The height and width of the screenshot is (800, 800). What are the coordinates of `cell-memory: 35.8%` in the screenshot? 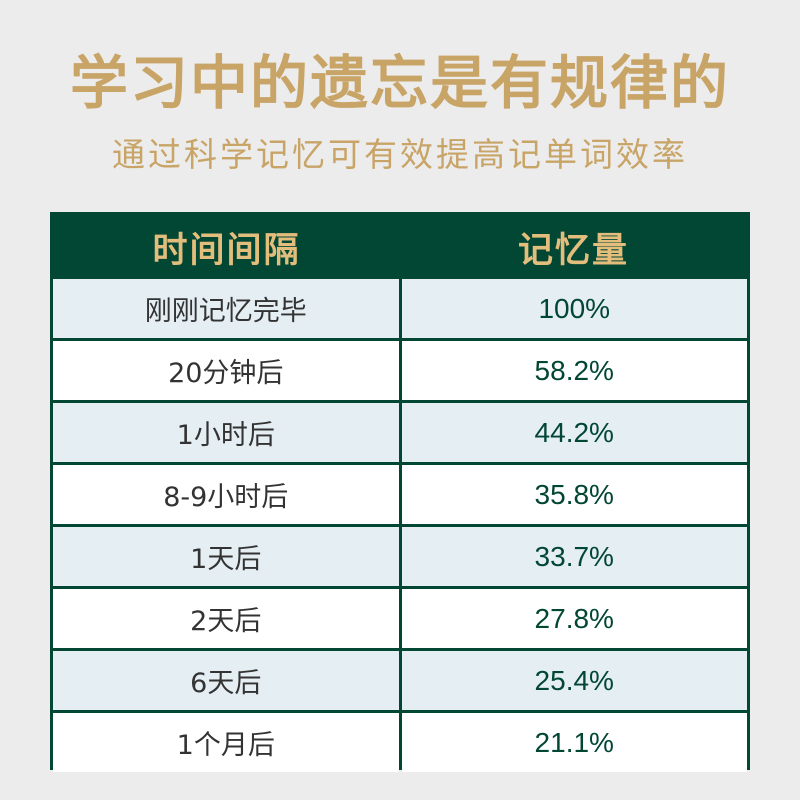 It's located at (574, 494).